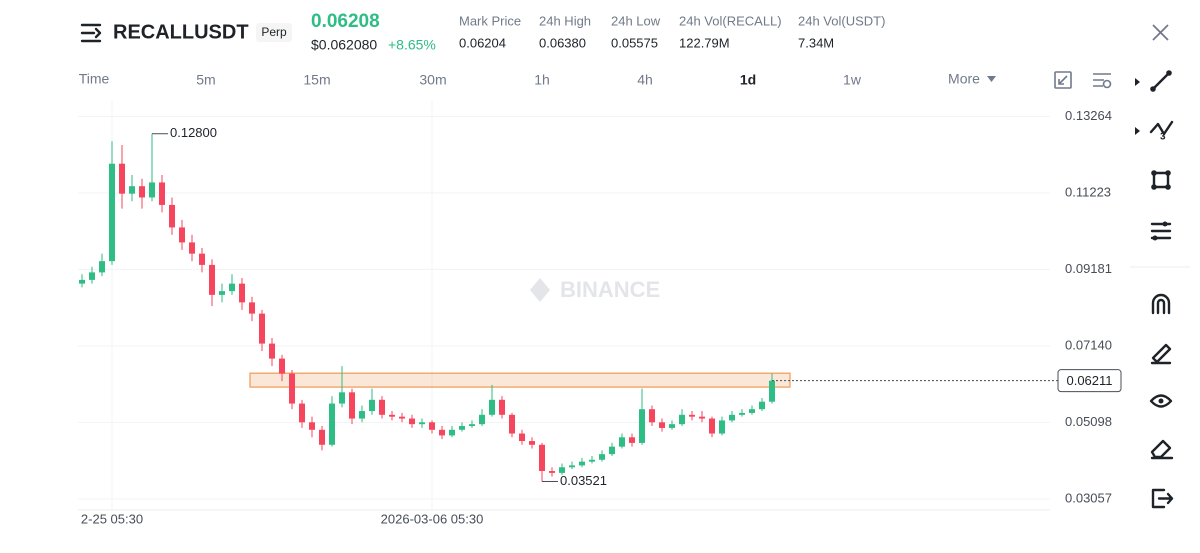 The width and height of the screenshot is (1200, 553). Describe the element at coordinates (852, 80) in the screenshot. I see `interval: 1w` at that location.